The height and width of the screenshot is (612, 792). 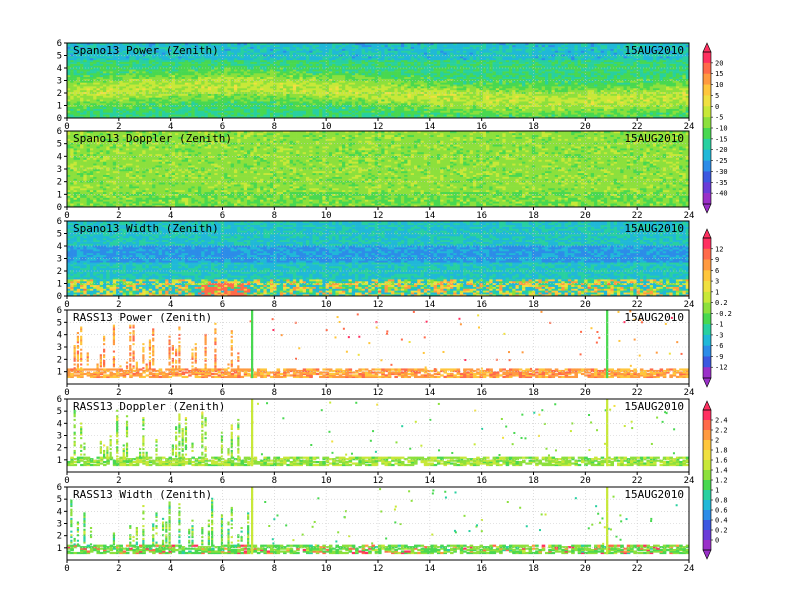 What do you see at coordinates (59, 119) in the screenshot?
I see `y-tick-label: 0` at bounding box center [59, 119].